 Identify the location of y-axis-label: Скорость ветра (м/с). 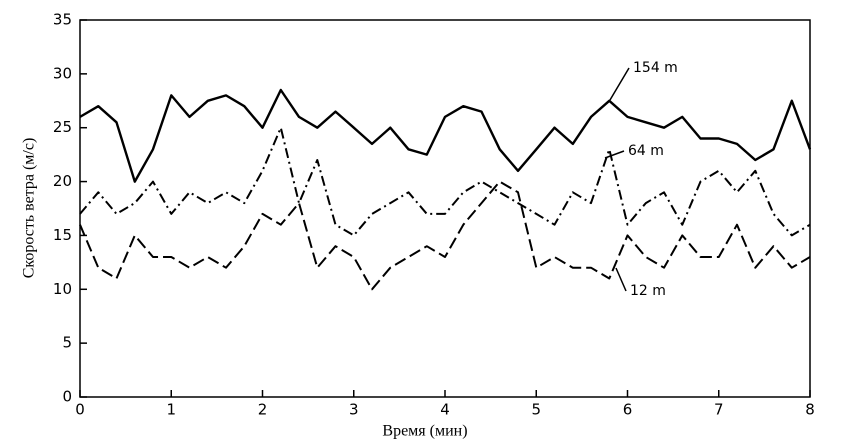
(29, 208).